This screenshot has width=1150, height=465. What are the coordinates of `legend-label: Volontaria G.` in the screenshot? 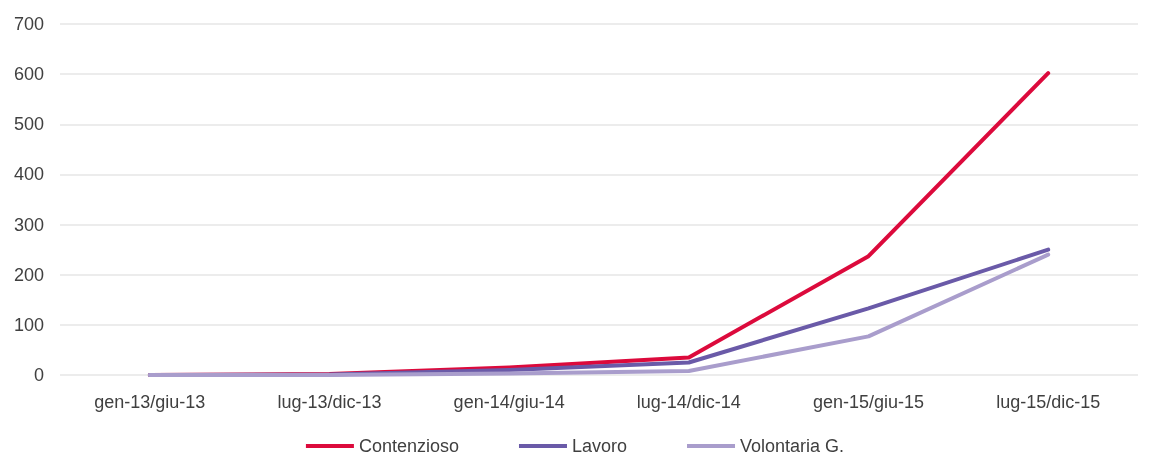 It's located at (792, 446).